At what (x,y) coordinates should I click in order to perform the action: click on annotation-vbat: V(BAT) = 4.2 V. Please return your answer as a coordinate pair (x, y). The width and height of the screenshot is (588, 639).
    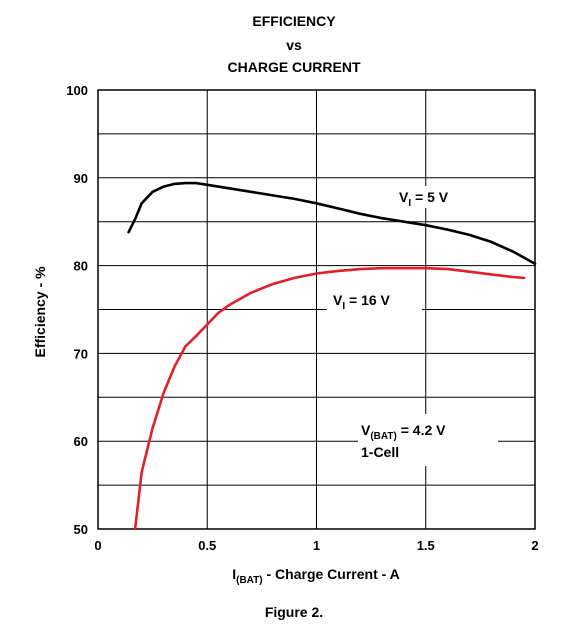
    Looking at the image, I should click on (403, 432).